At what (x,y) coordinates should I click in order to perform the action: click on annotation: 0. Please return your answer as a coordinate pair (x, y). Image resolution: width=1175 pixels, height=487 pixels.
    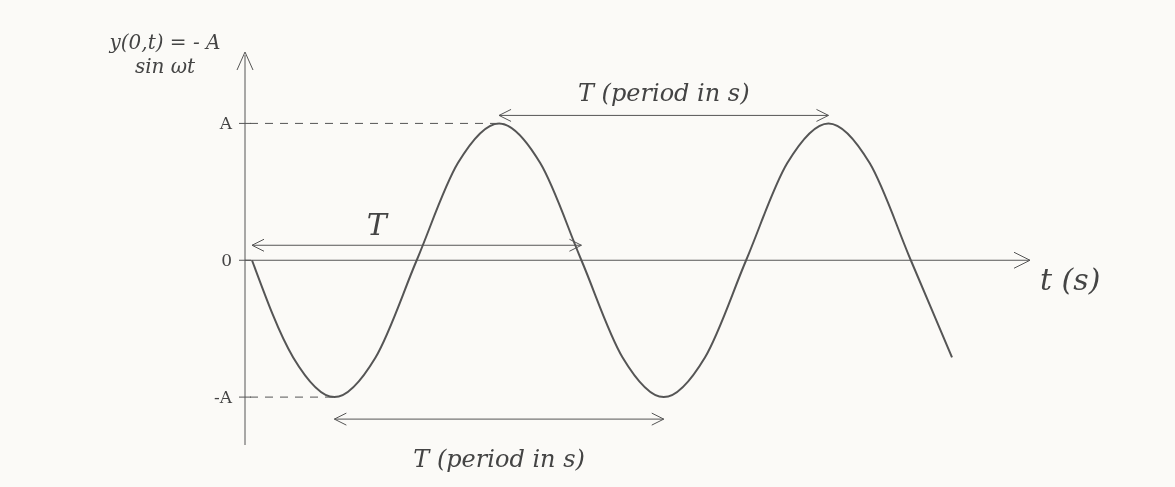
    Looking at the image, I should click on (226, 260).